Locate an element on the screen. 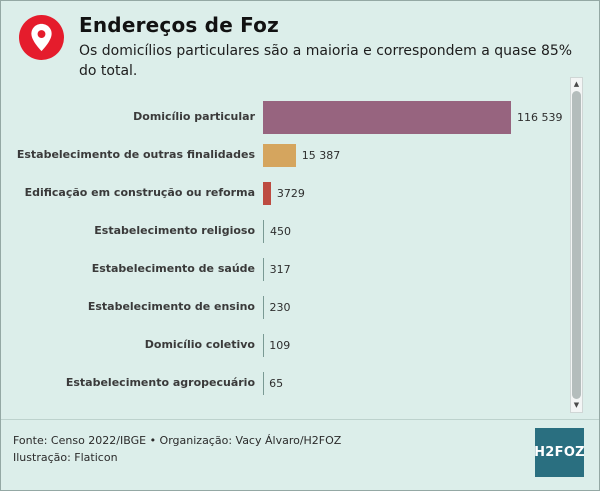 The width and height of the screenshot is (600, 491). bar-area: 116 539 is located at coordinates (416, 117).